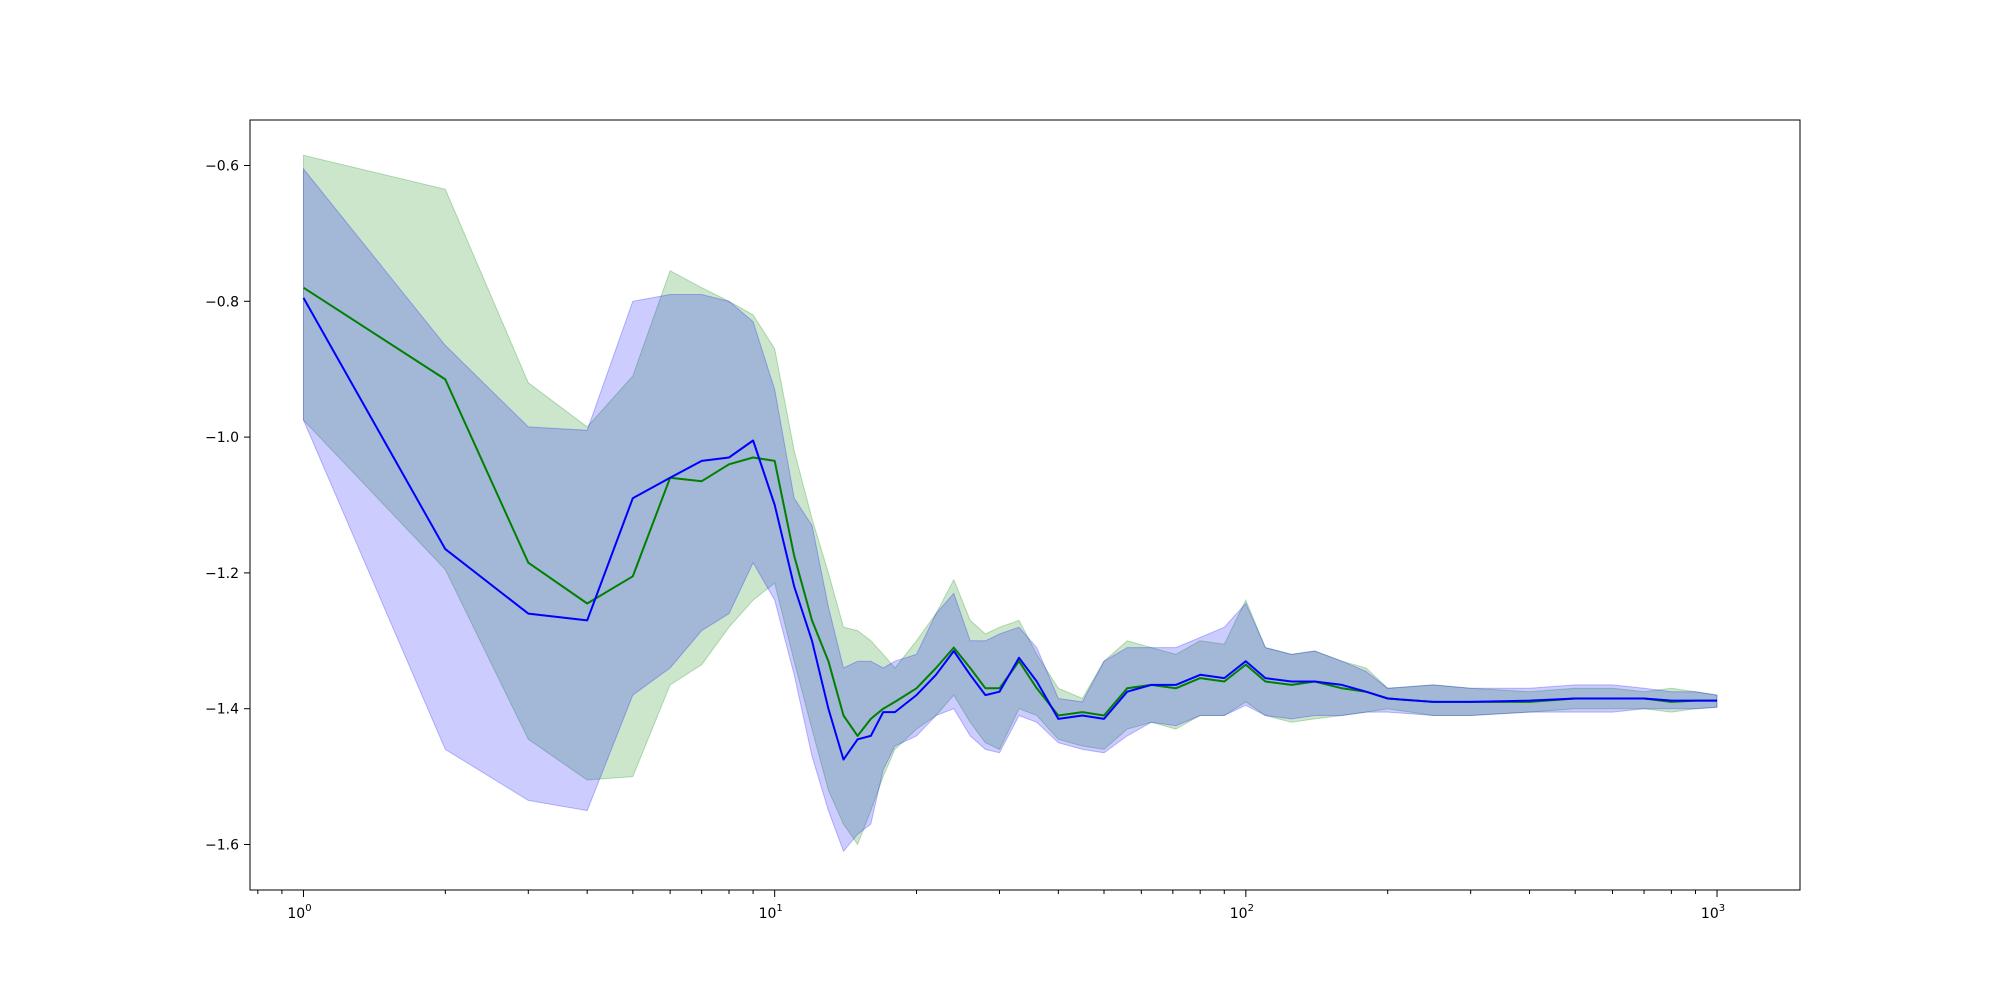 The image size is (2000, 1004). What do you see at coordinates (991, 906) in the screenshot?
I see `x-axis: 10⁰ 10¹ 10² 10³` at bounding box center [991, 906].